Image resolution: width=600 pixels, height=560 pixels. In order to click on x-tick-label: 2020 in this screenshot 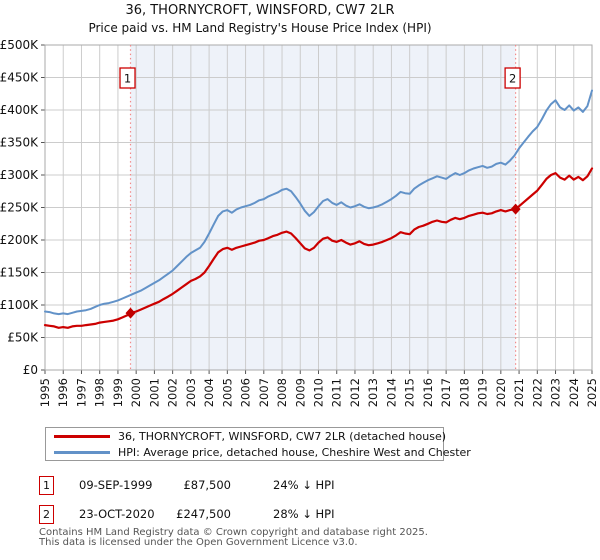, I will do `click(501, 392)`.